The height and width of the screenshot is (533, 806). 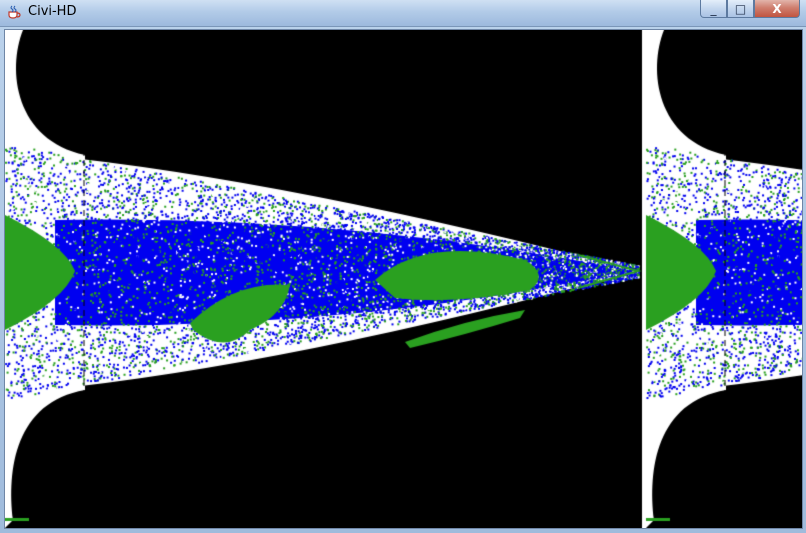 I want to click on close-button: X, so click(x=777, y=9).